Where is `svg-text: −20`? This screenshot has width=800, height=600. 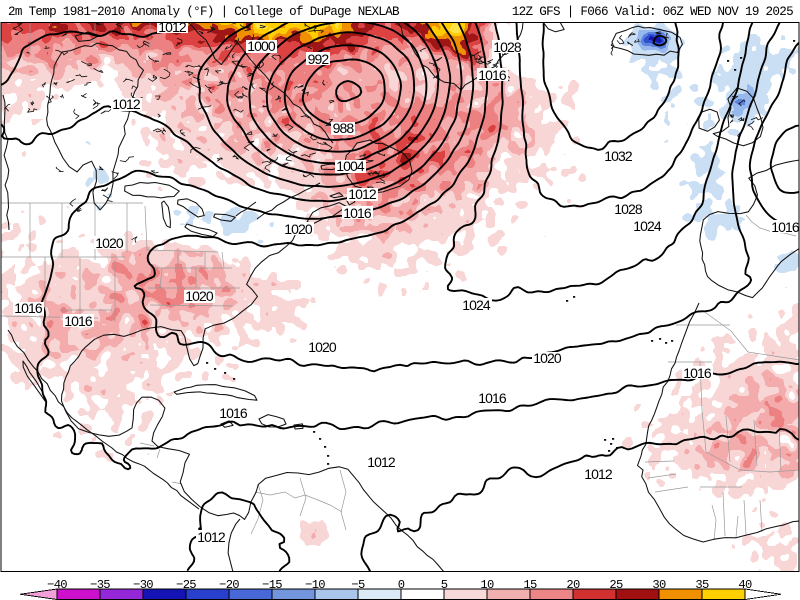 svg-text: −20 is located at coordinates (229, 585).